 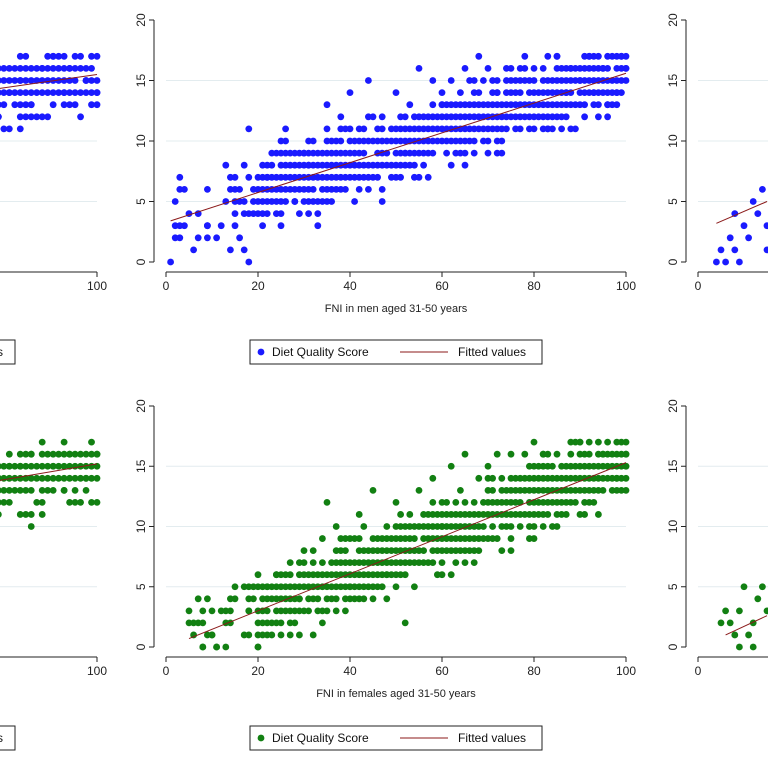 What do you see at coordinates (141, 527) in the screenshot?
I see `y-tick-label: 10` at bounding box center [141, 527].